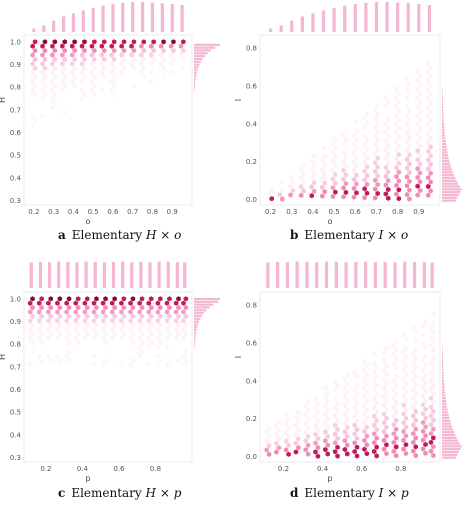 This screenshot has width=474, height=508. What do you see at coordinates (350, 120) in the screenshot?
I see `plot-frame` at bounding box center [350, 120].